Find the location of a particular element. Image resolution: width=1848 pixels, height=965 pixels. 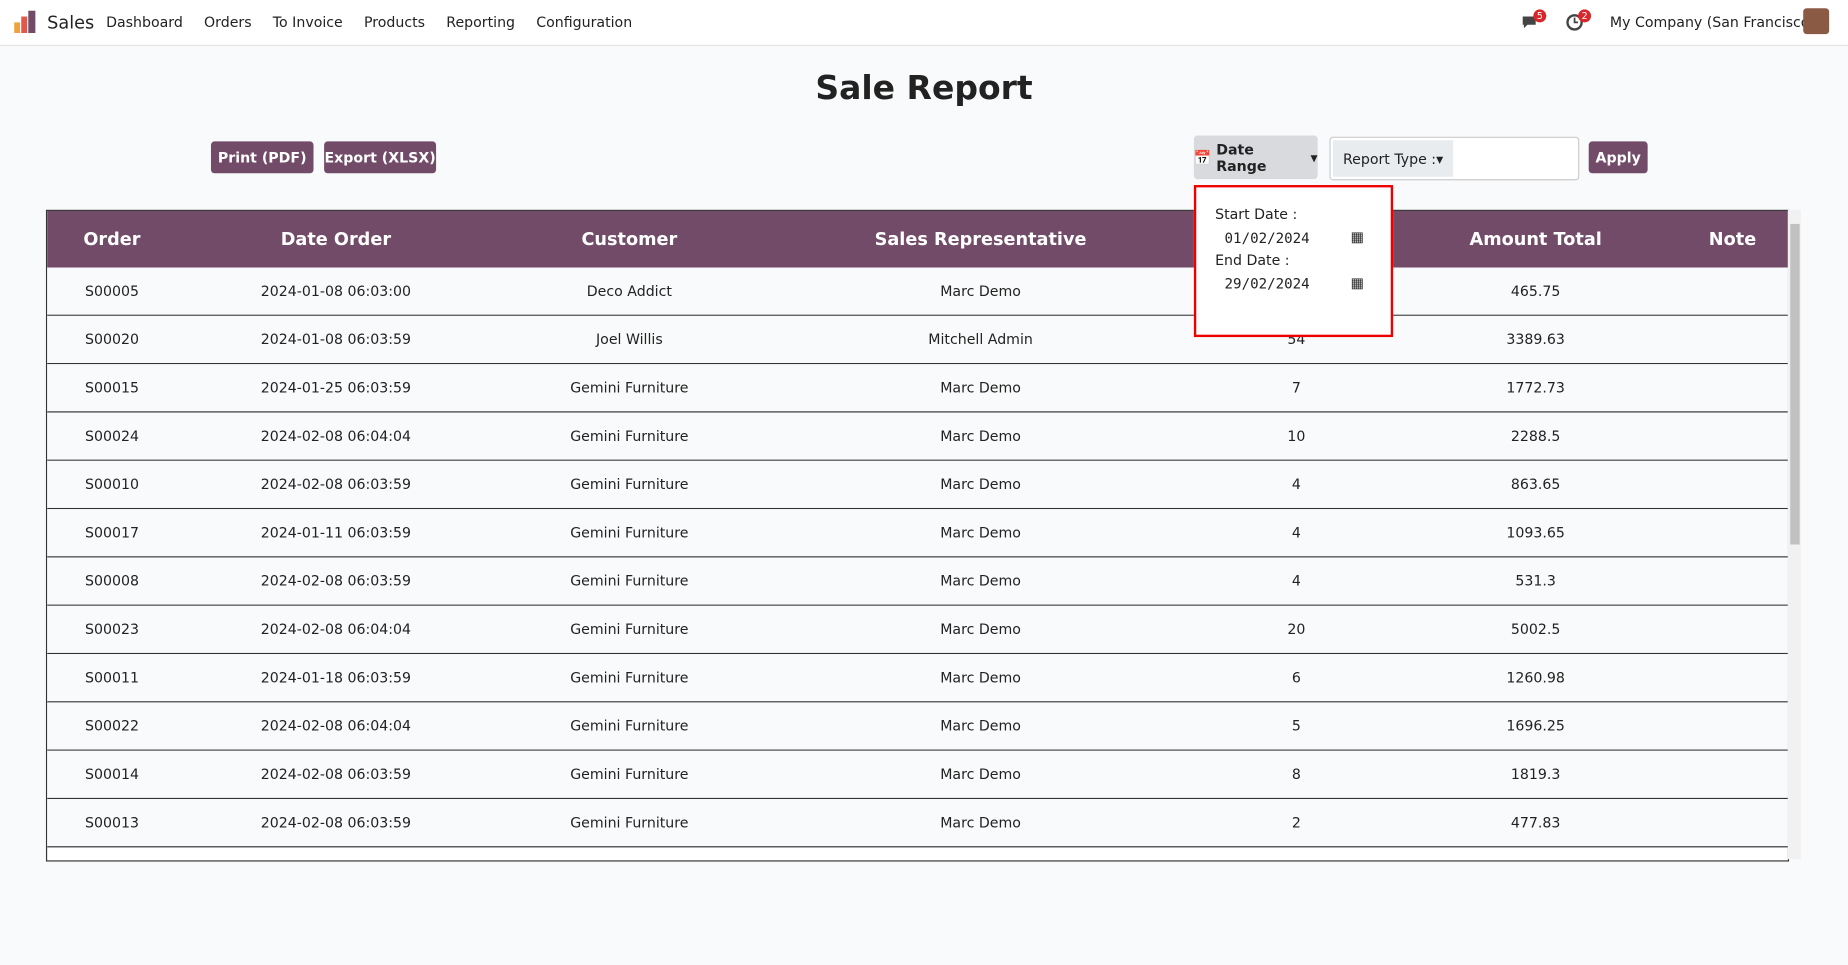

table-cell: 8 is located at coordinates (1296, 774).